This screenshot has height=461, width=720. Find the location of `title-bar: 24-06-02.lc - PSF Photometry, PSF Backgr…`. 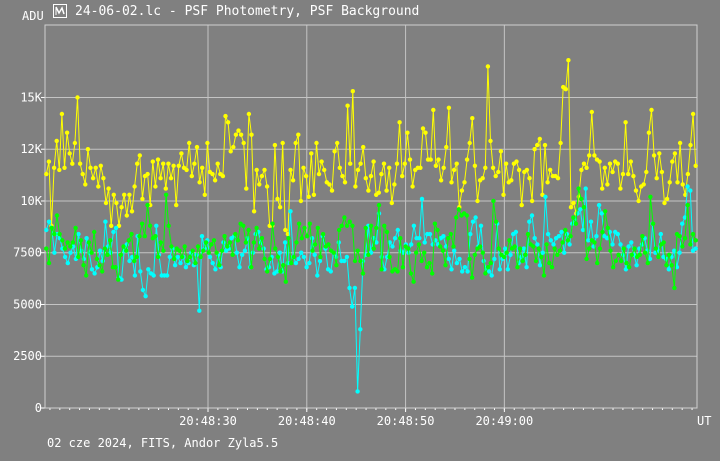

title-bar: 24-06-02.lc - PSF Photometry, PSF Backgr… is located at coordinates (360, 12).